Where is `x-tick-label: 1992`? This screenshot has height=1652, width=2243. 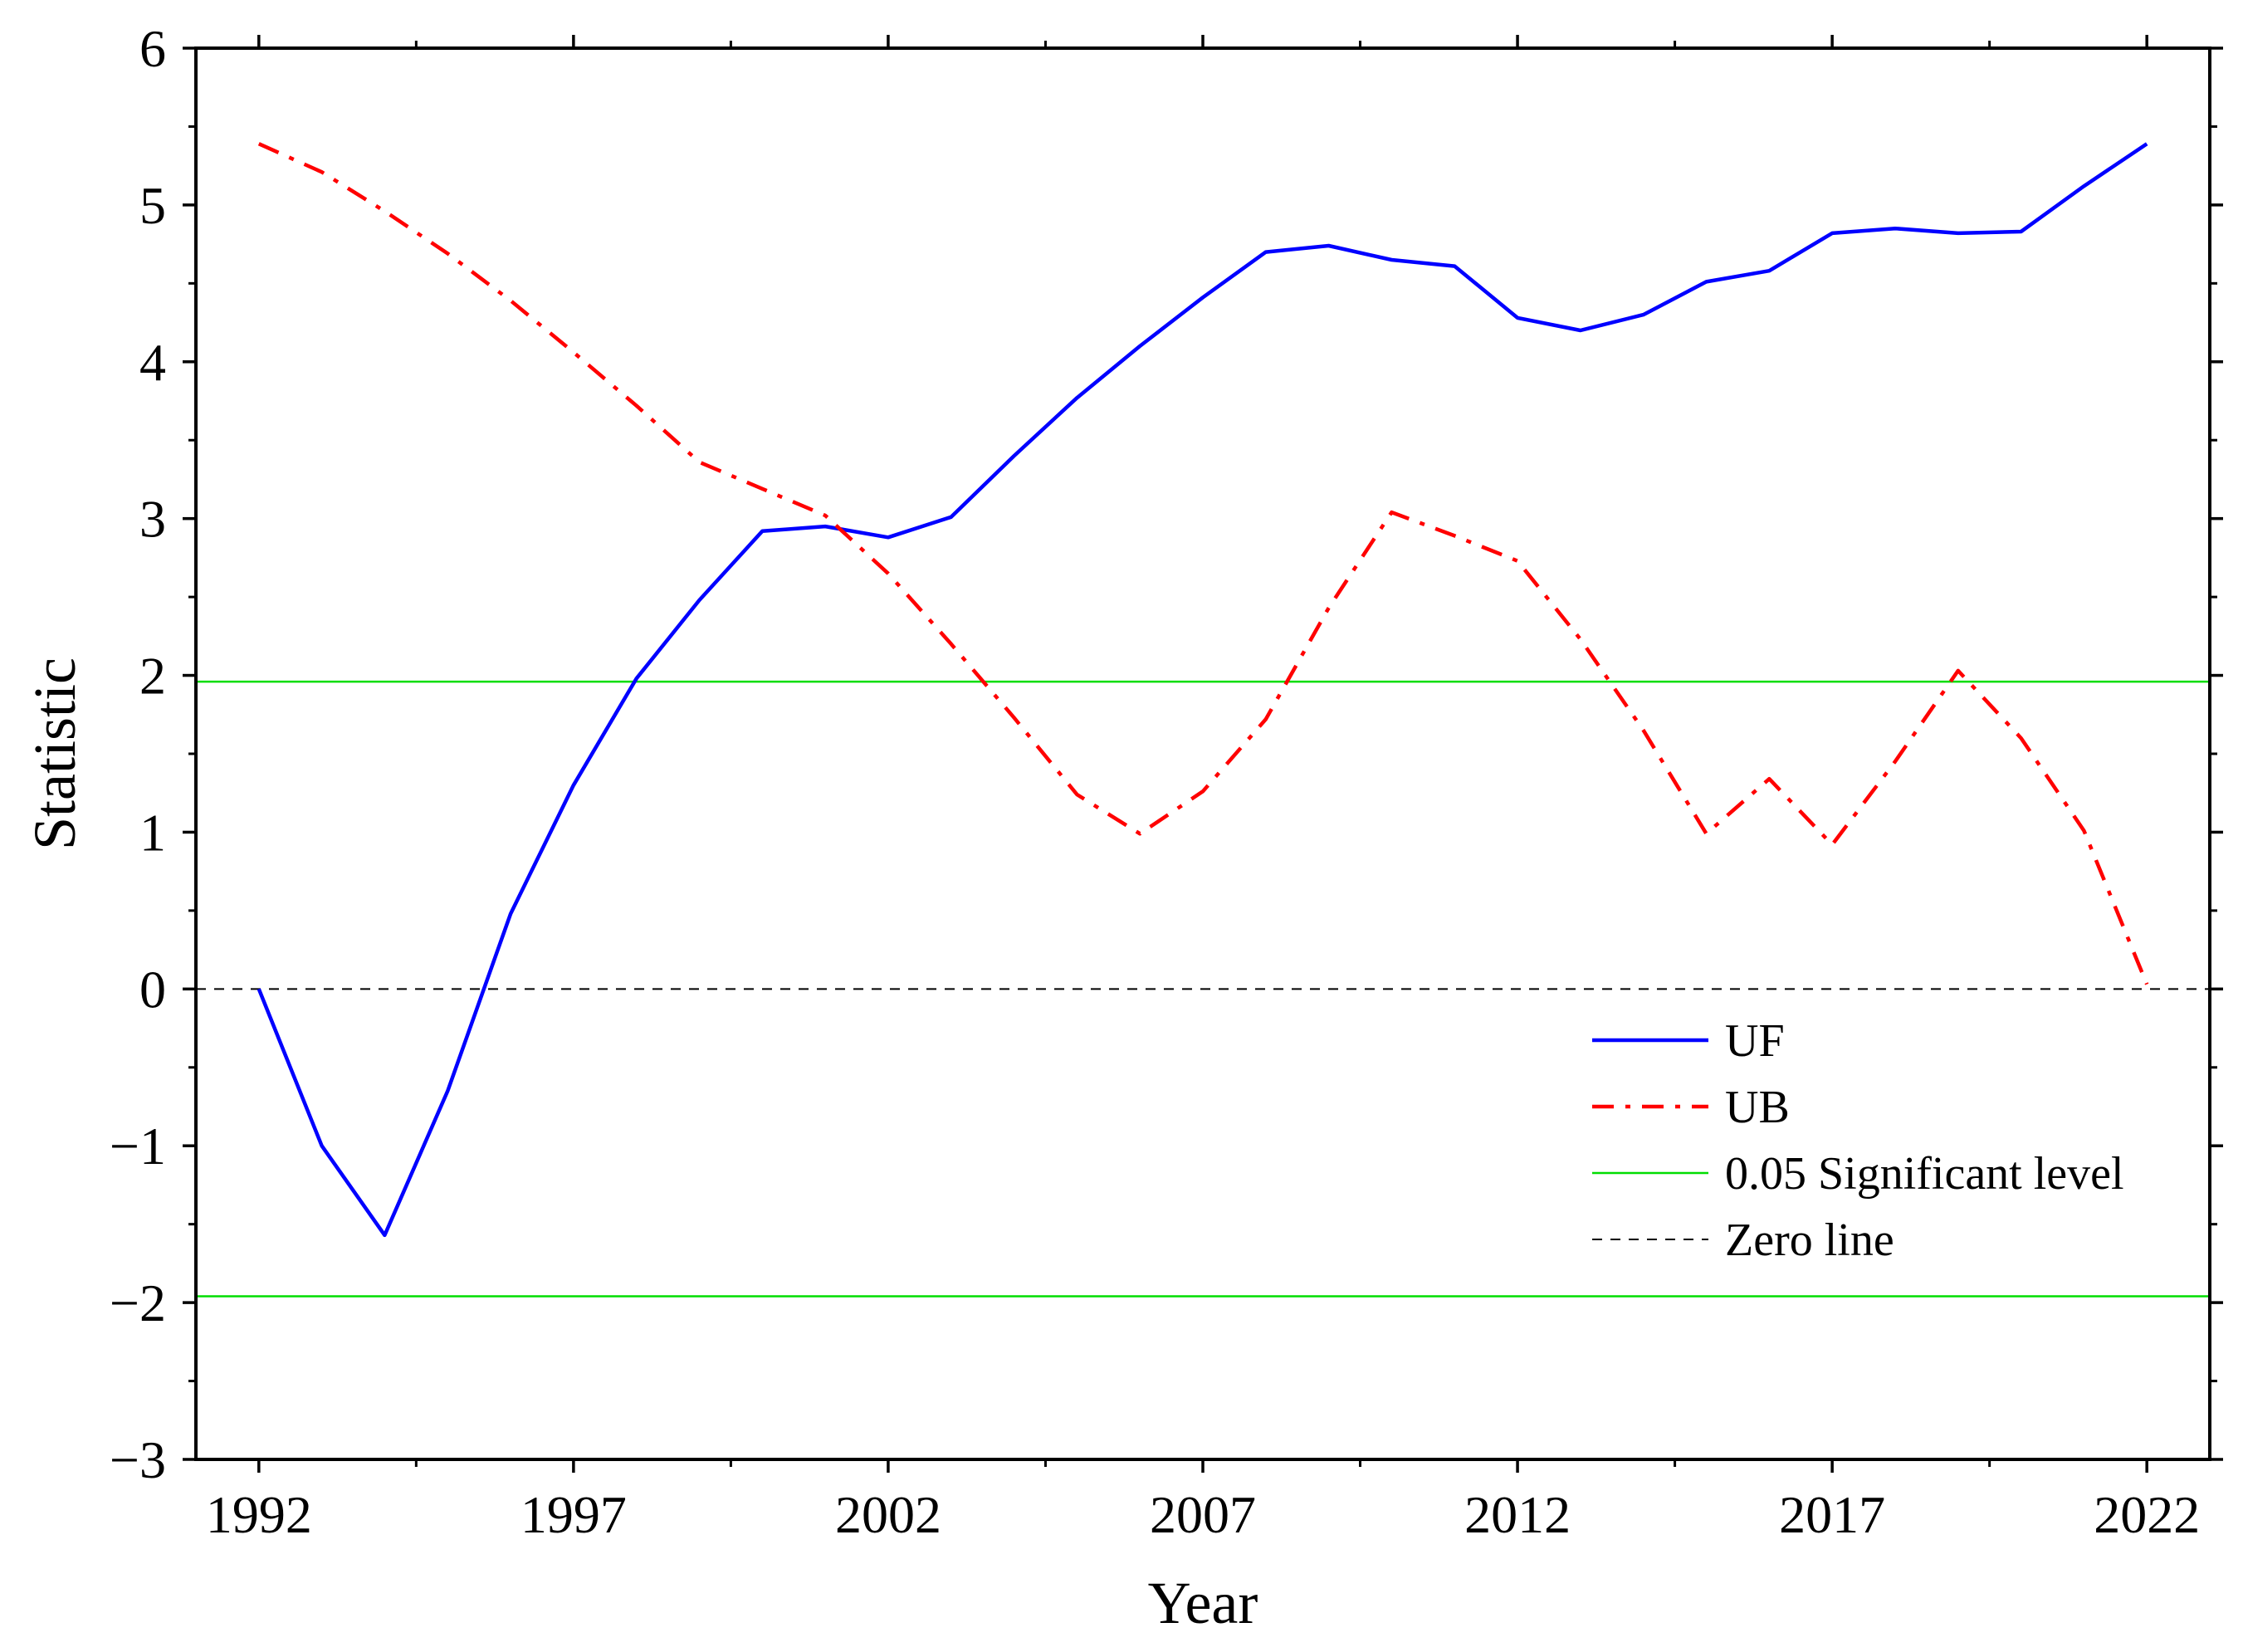 x-tick-label: 1992 is located at coordinates (259, 1514).